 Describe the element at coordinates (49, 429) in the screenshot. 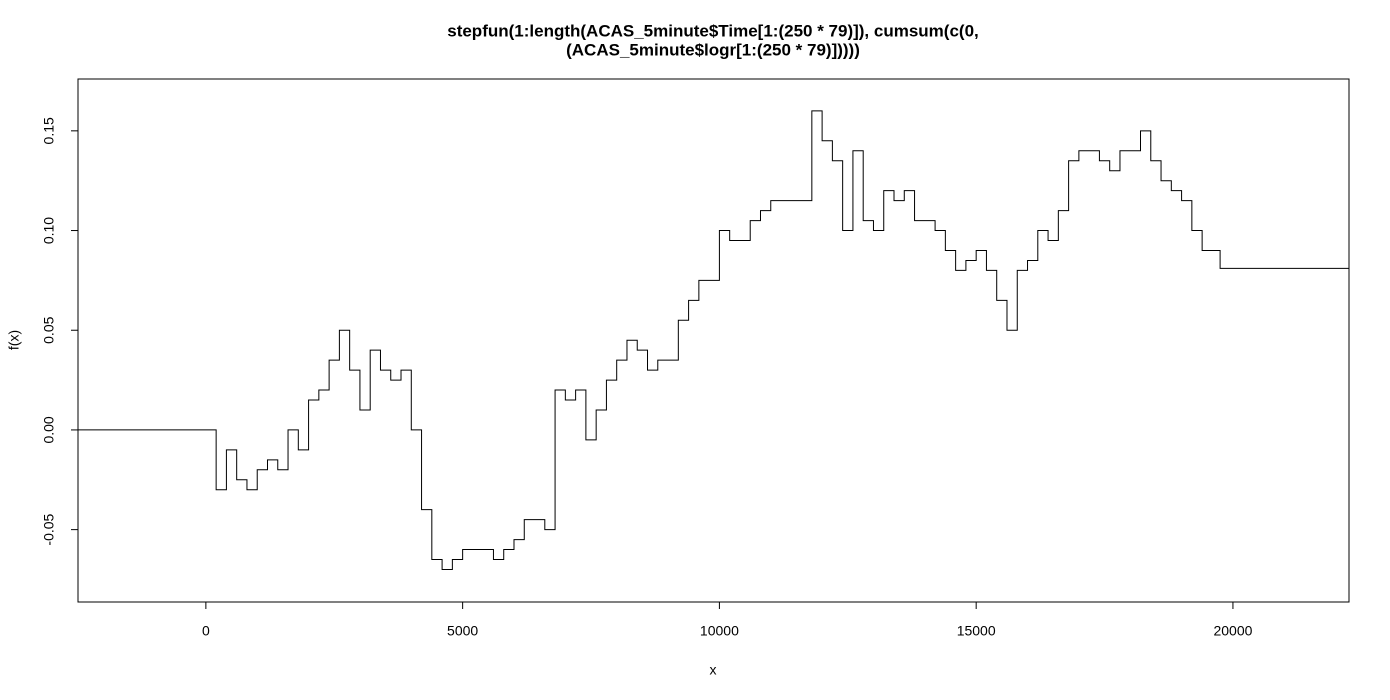

I see `y-tick-label: 0.00` at that location.